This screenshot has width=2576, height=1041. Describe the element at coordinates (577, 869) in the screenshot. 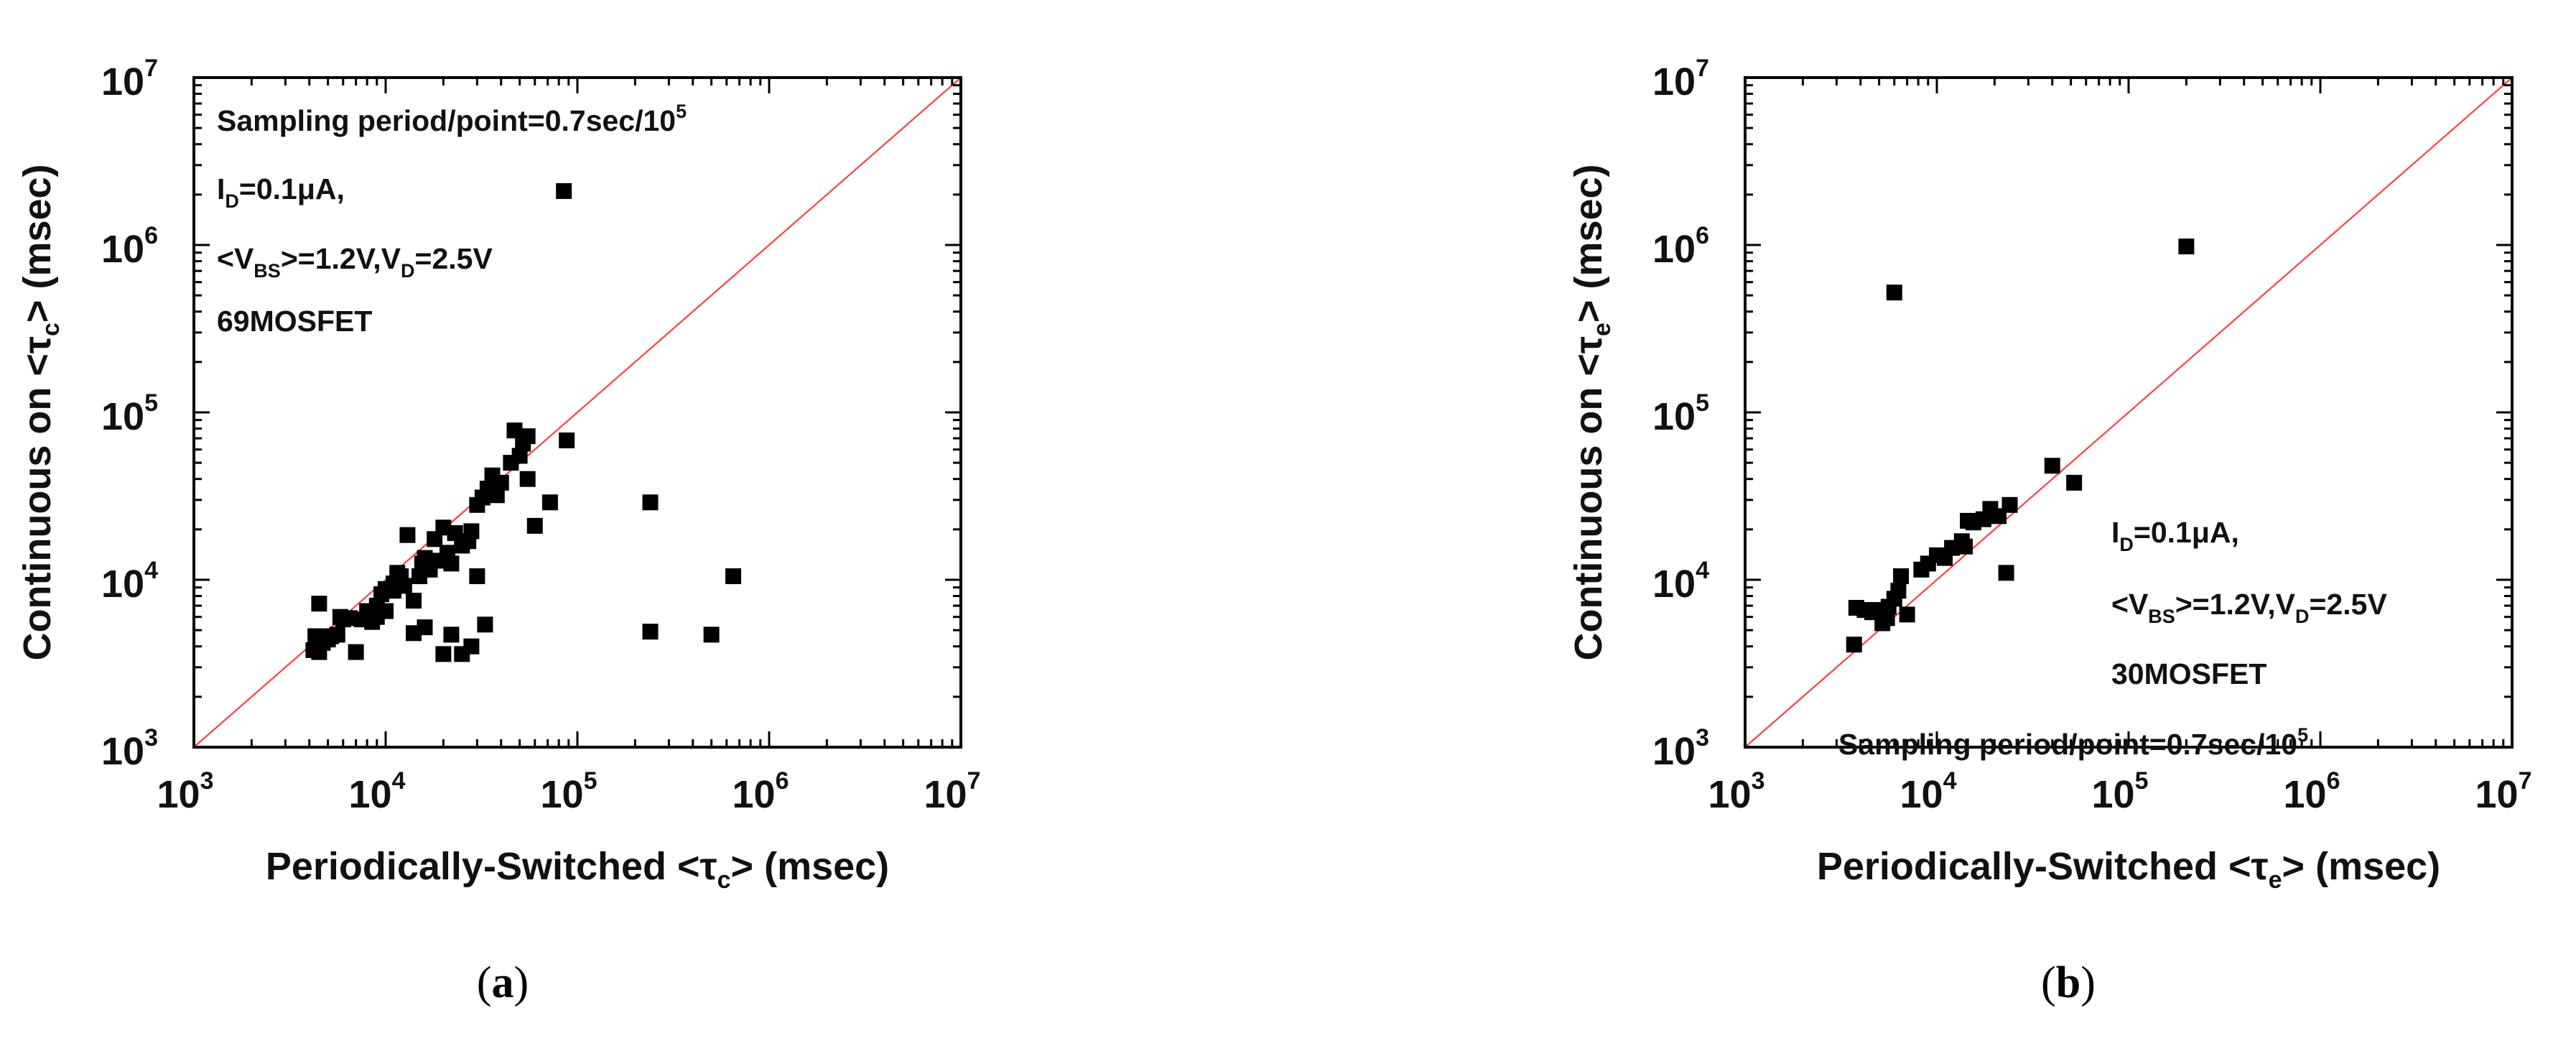

I see `x-axis-label: Periodically-Switched <τc> (msec)` at that location.